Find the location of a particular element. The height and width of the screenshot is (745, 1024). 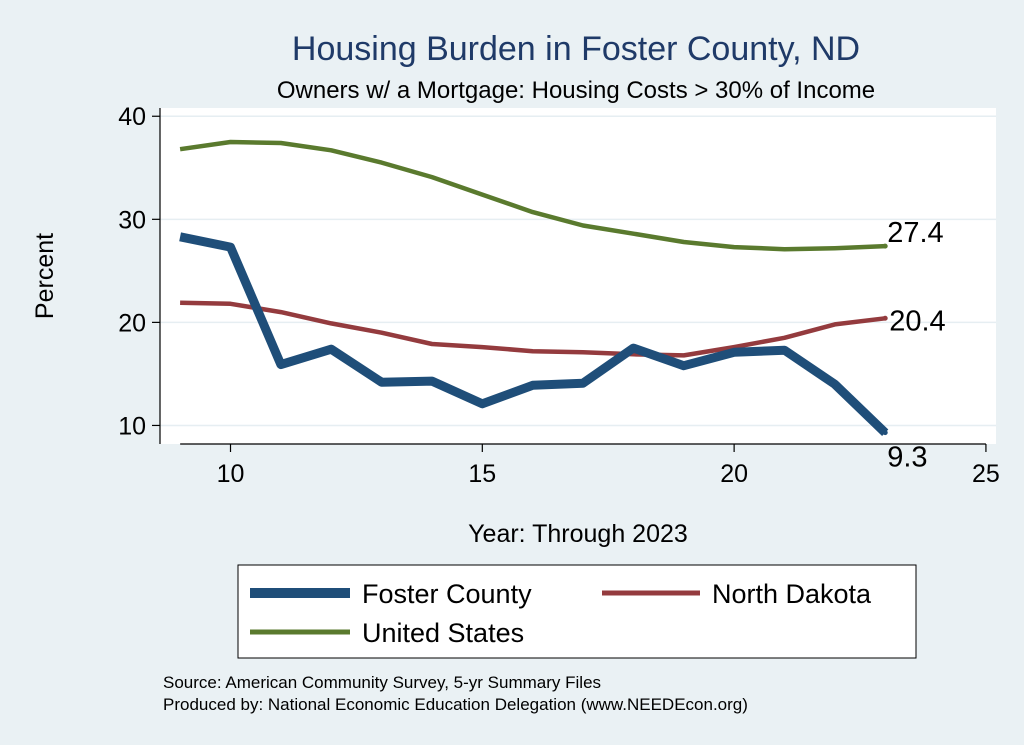

legend-label-united-states: United States is located at coordinates (443, 633).